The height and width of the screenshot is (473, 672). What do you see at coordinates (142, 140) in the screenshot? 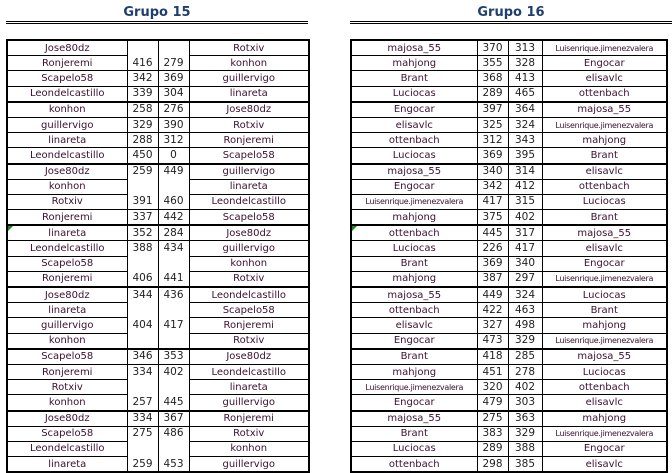
I see `home-score: 288` at bounding box center [142, 140].